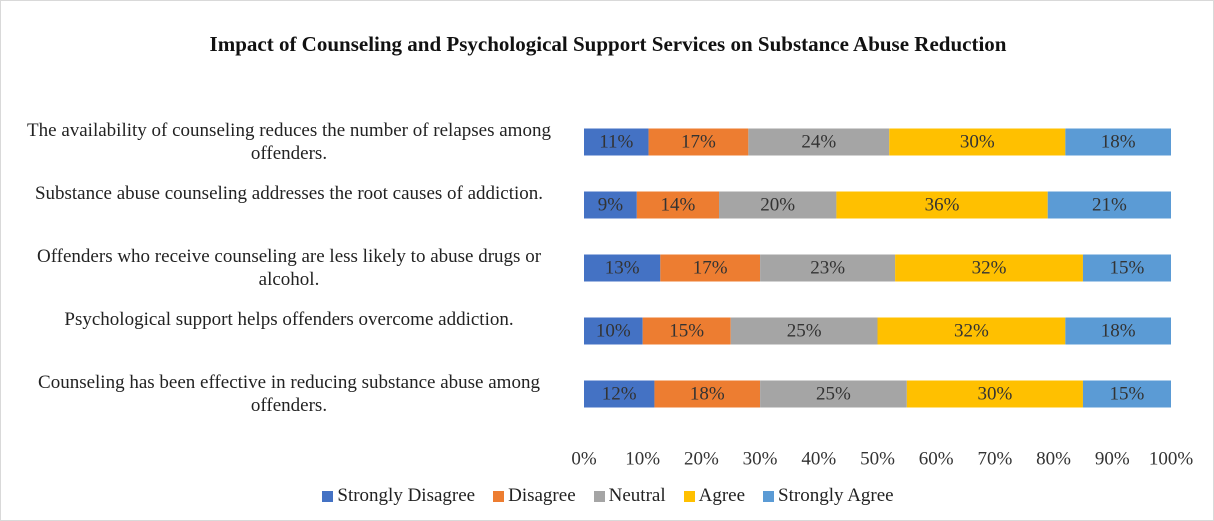 This screenshot has height=521, width=1214. I want to click on x-tick-label: 50%, so click(877, 458).